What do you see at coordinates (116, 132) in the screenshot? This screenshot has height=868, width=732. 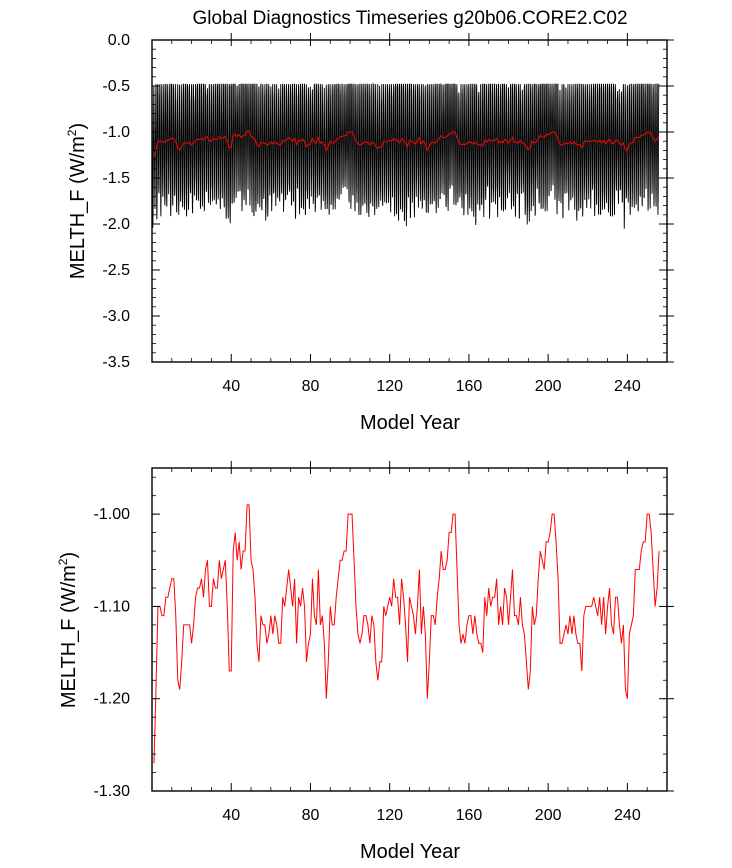 I see `top-y-tick-label: -1.0` at bounding box center [116, 132].